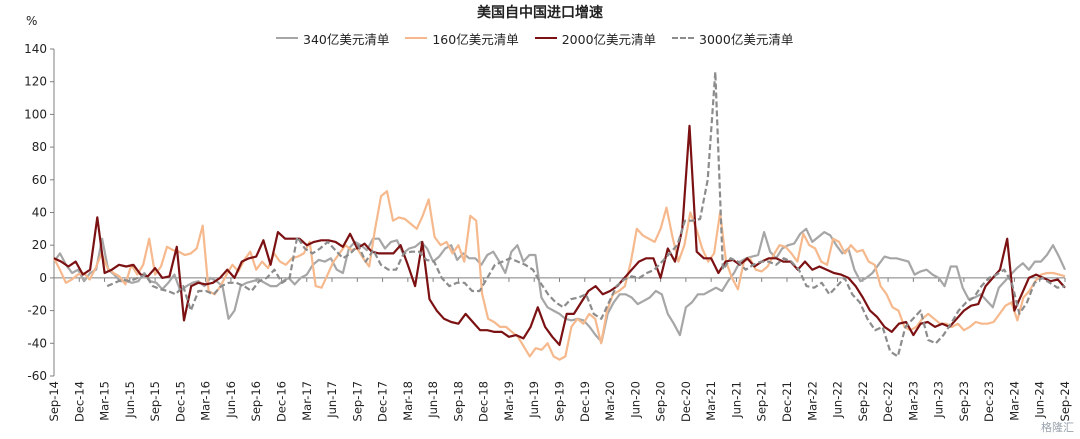  Describe the element at coordinates (231, 400) in the screenshot. I see `x-tick-label: Jun-16` at that location.